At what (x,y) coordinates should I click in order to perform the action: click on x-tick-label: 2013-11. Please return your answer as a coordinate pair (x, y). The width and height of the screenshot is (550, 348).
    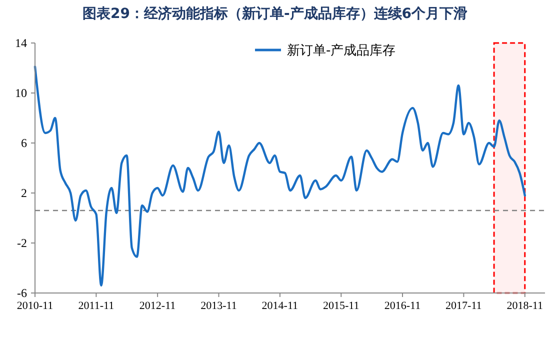
    Looking at the image, I should click on (218, 306).